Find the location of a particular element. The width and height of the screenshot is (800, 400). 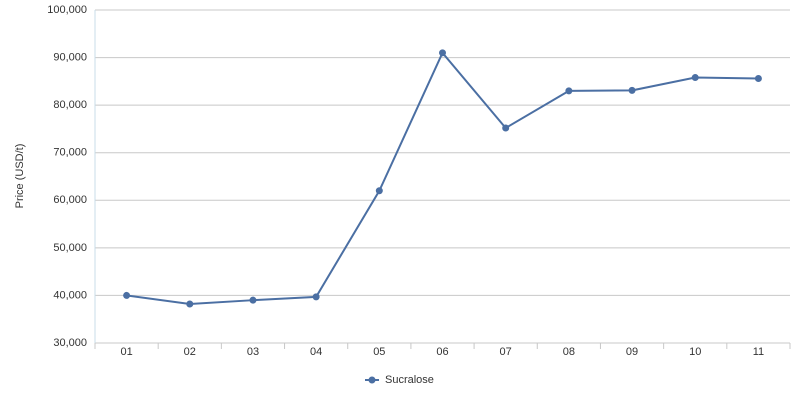

y-tick-label: 30,000 is located at coordinates (70, 343).